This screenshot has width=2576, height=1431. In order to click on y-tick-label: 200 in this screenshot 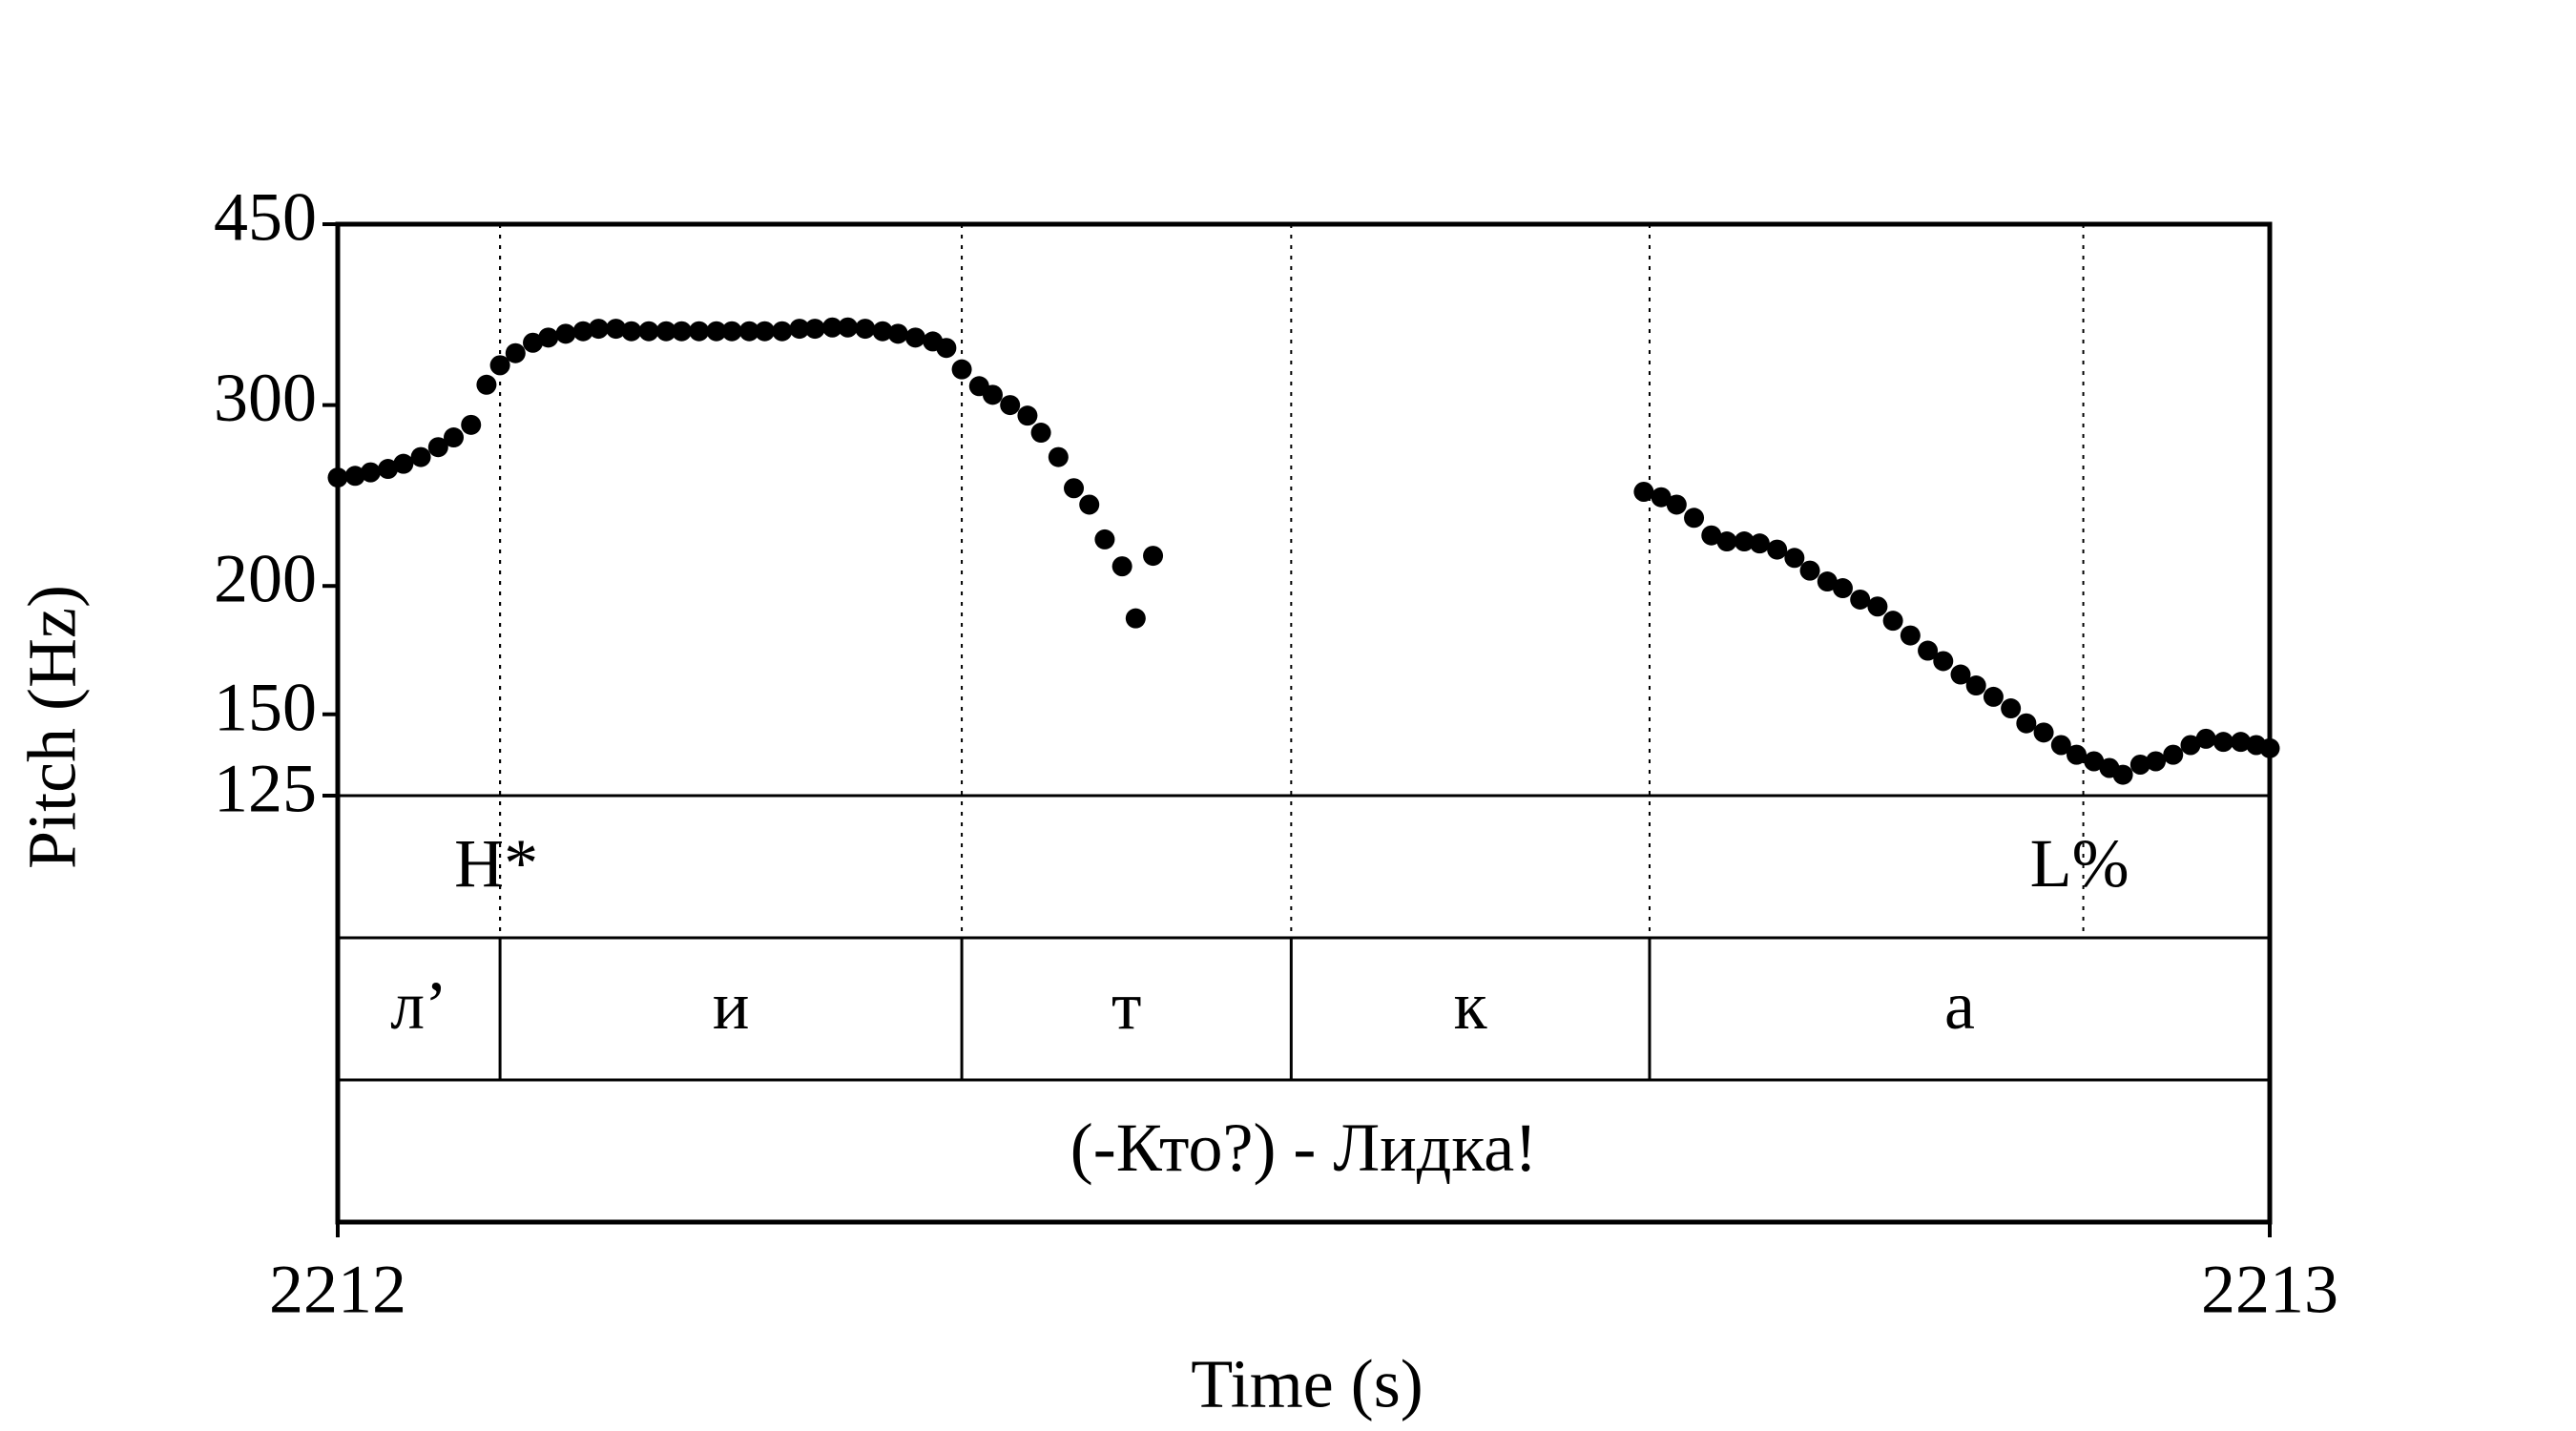, I will do `click(265, 579)`.